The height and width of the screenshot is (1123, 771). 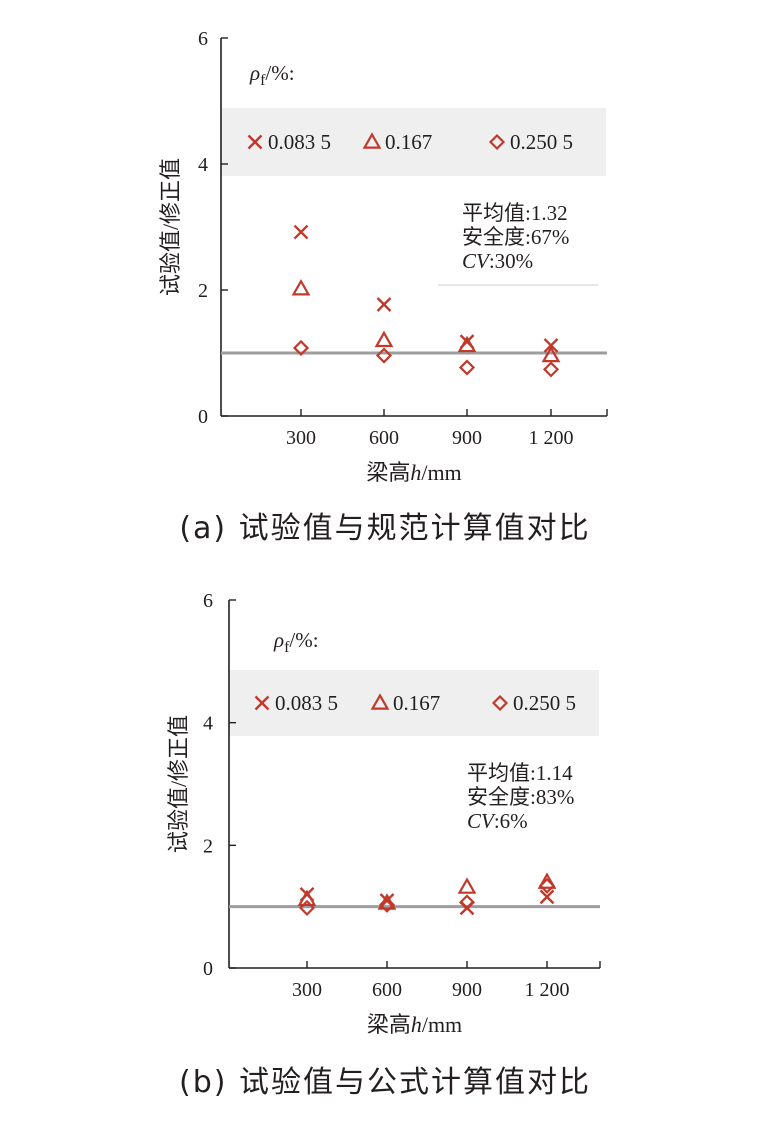 What do you see at coordinates (520, 773) in the screenshot?
I see `stats-line: 平均值:1.14` at bounding box center [520, 773].